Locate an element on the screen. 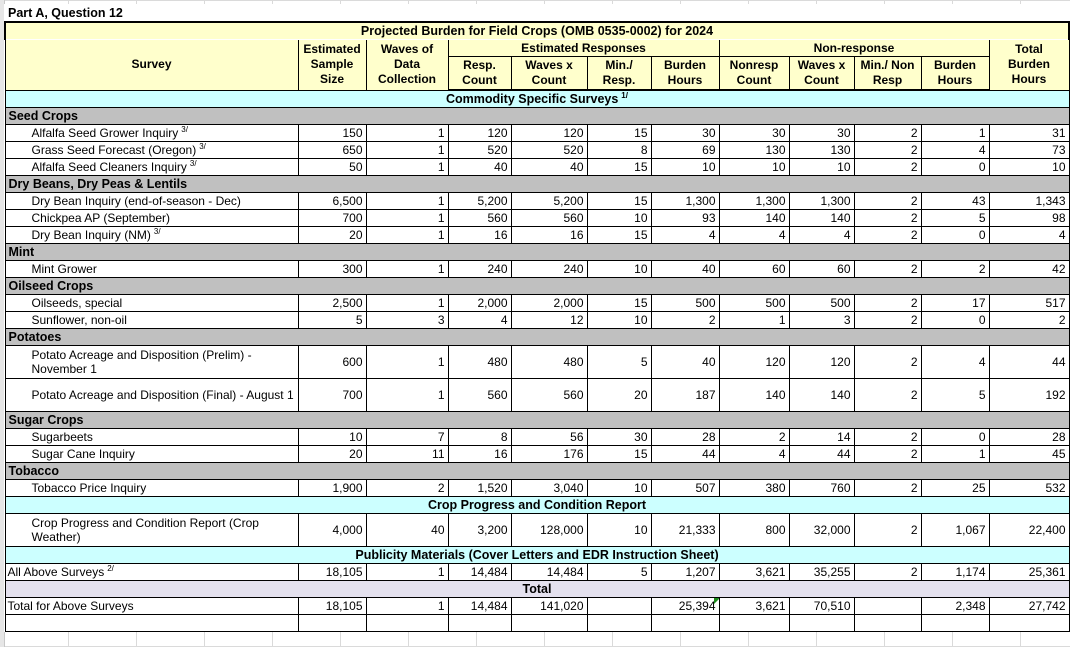 This screenshot has height=647, width=1070. cell-waves-x-count: 141,020 is located at coordinates (549, 606).